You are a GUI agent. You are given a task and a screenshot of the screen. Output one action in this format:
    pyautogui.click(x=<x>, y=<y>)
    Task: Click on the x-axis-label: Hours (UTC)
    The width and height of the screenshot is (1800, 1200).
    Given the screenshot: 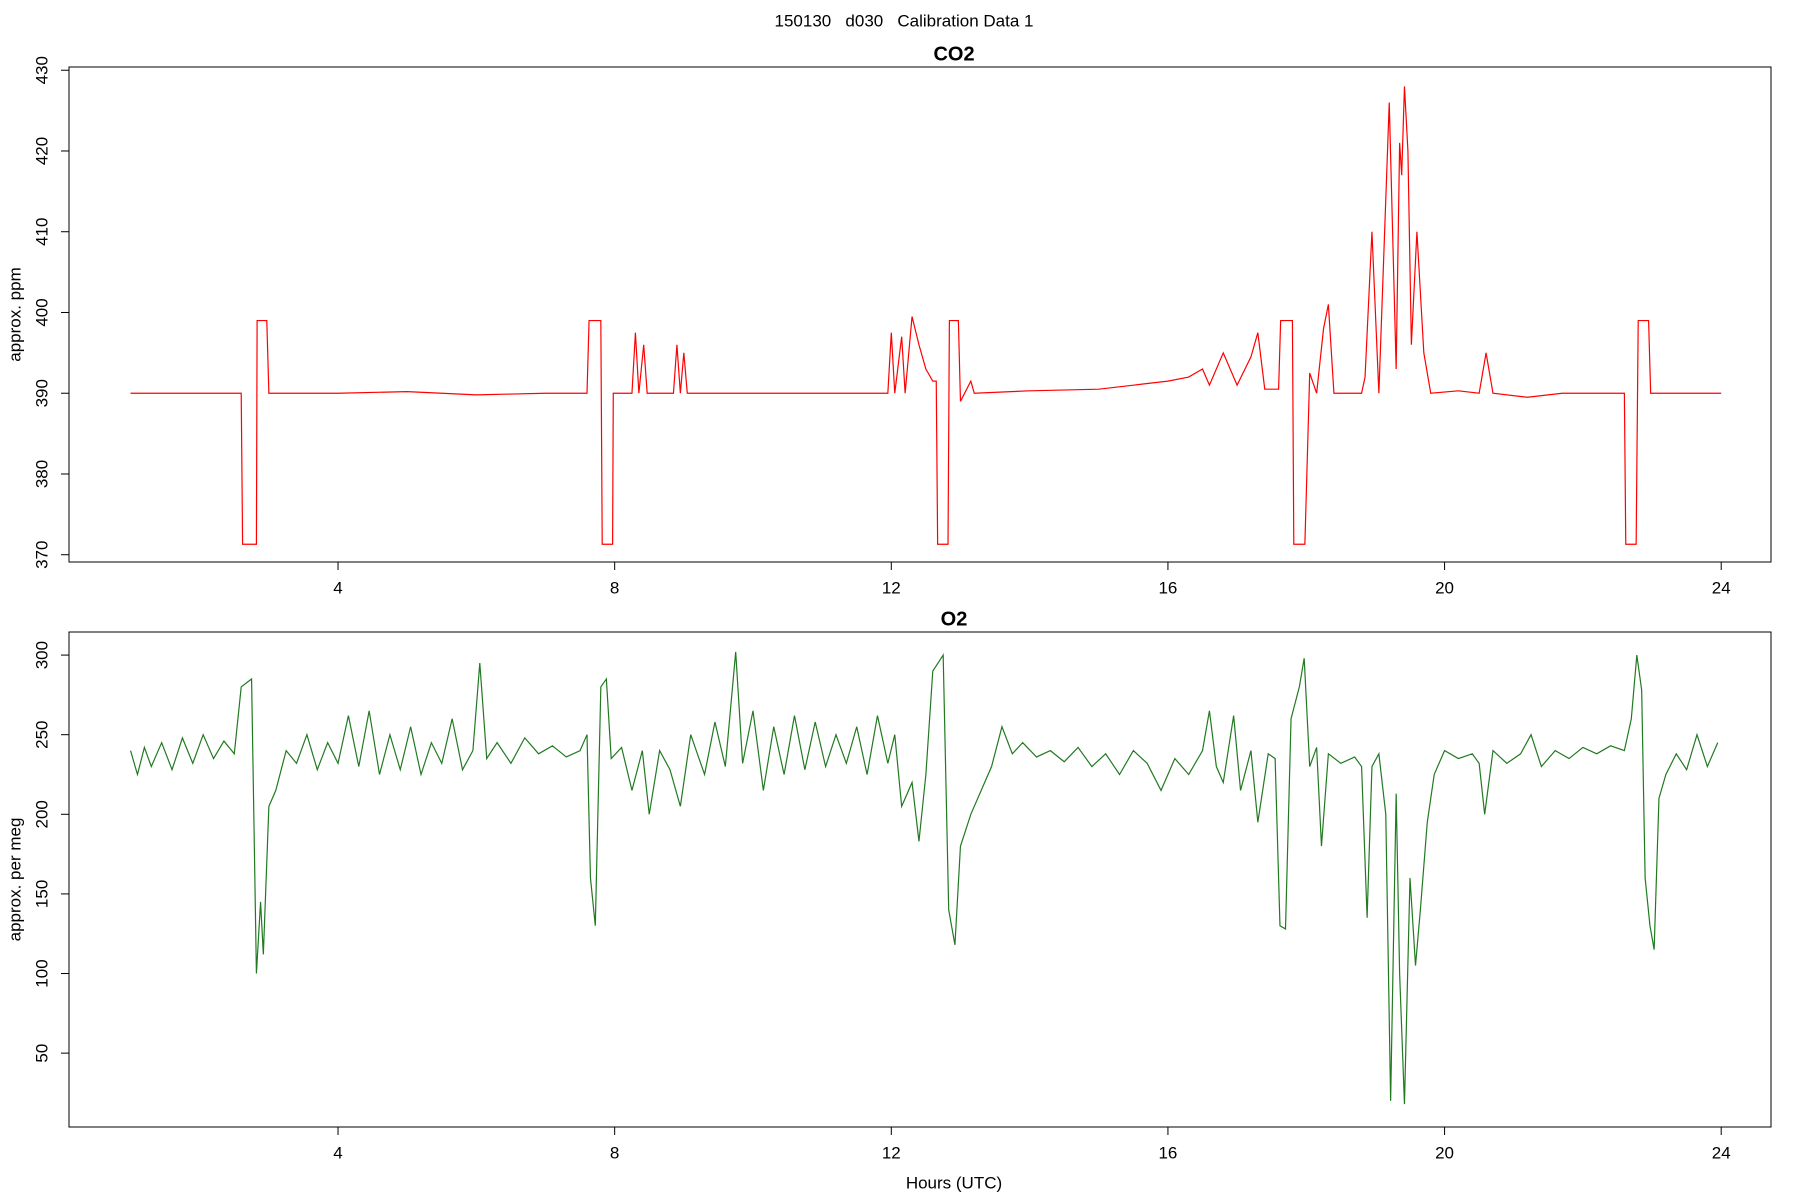 What is the action you would take?
    pyautogui.click(x=954, y=1182)
    